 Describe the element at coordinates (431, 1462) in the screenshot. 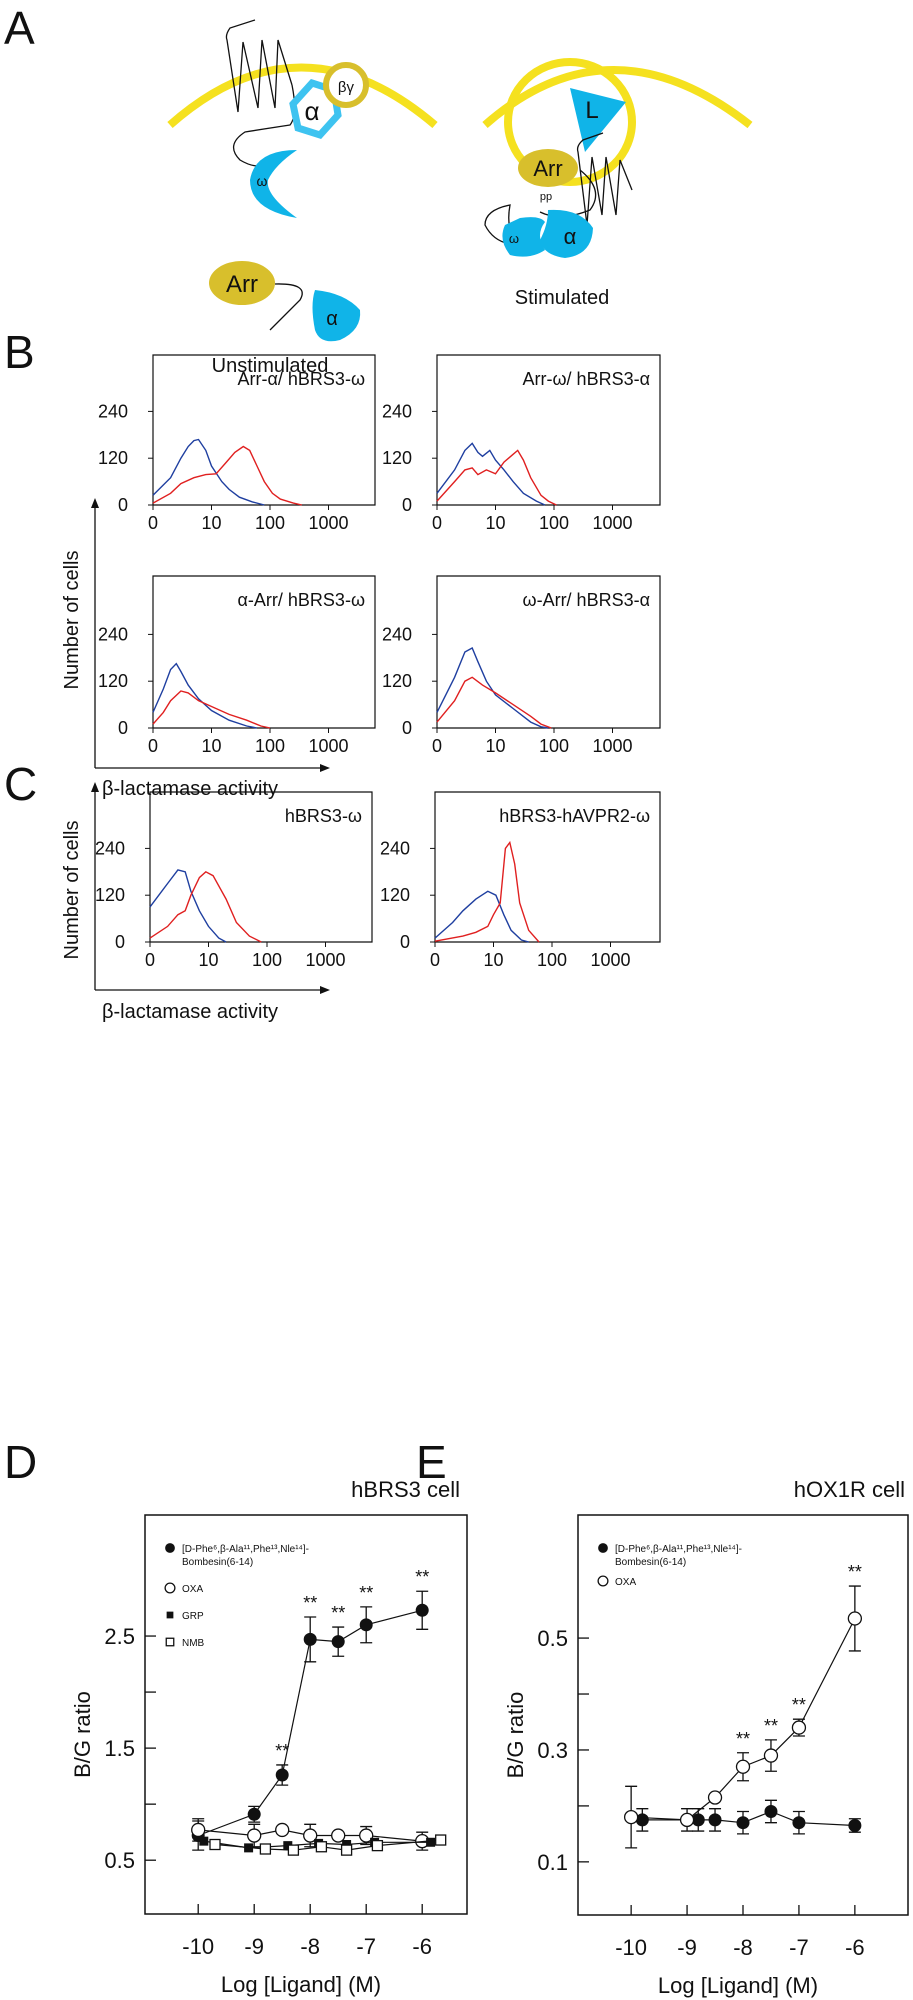

I see `panel-letter-e: E` at that location.